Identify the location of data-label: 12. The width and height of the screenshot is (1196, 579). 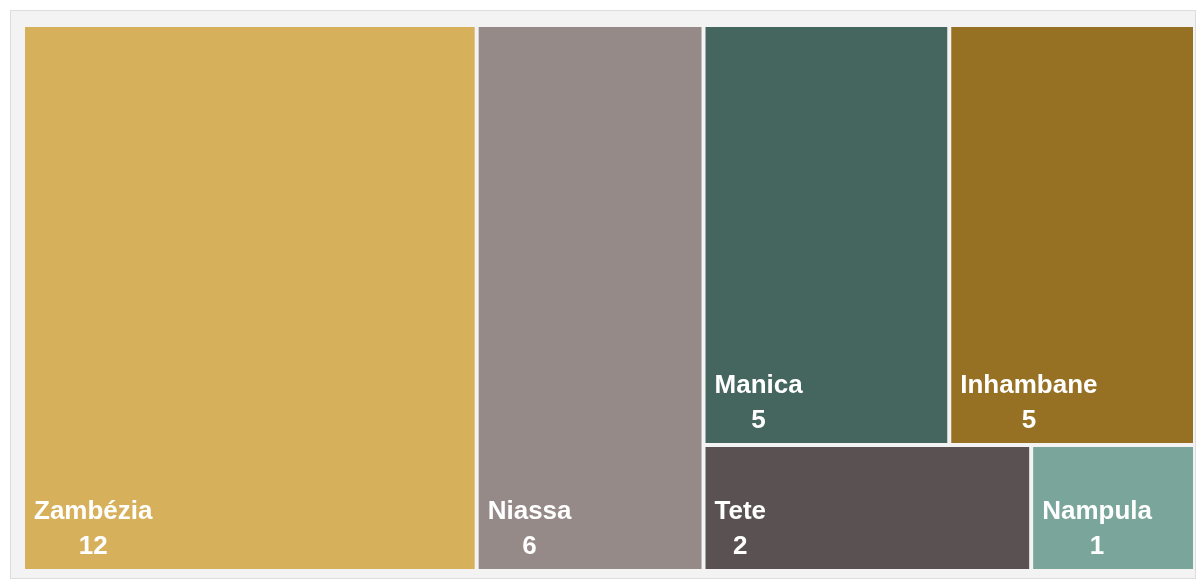
(93, 545).